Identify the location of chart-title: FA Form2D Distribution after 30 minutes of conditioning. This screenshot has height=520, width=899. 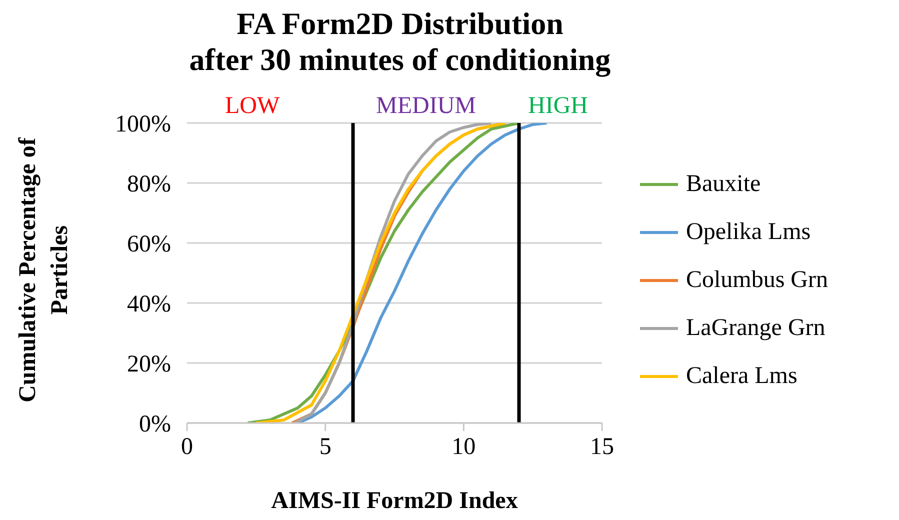
(400, 42).